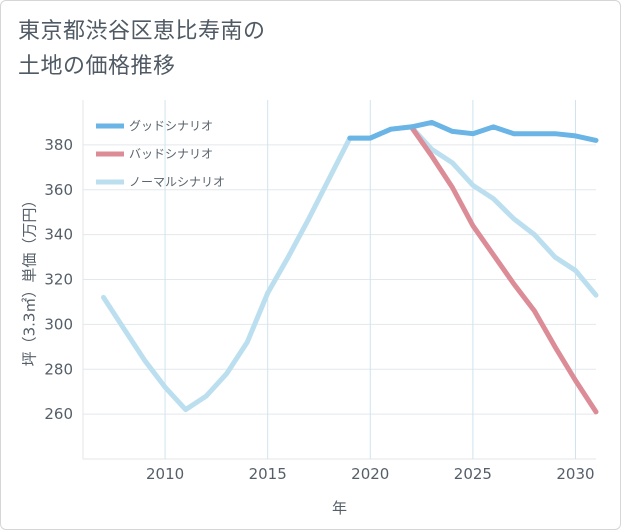 The width and height of the screenshot is (621, 530). Describe the element at coordinates (142, 31) in the screenshot. I see `chart-title-line1: 東京都渋谷区恵比寿南の` at that location.